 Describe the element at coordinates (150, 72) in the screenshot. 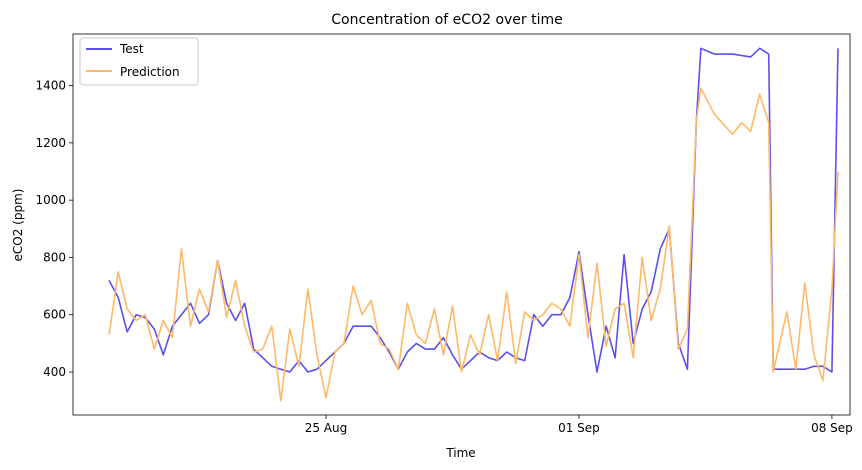

I see `legend-label-prediction: Prediction` at that location.